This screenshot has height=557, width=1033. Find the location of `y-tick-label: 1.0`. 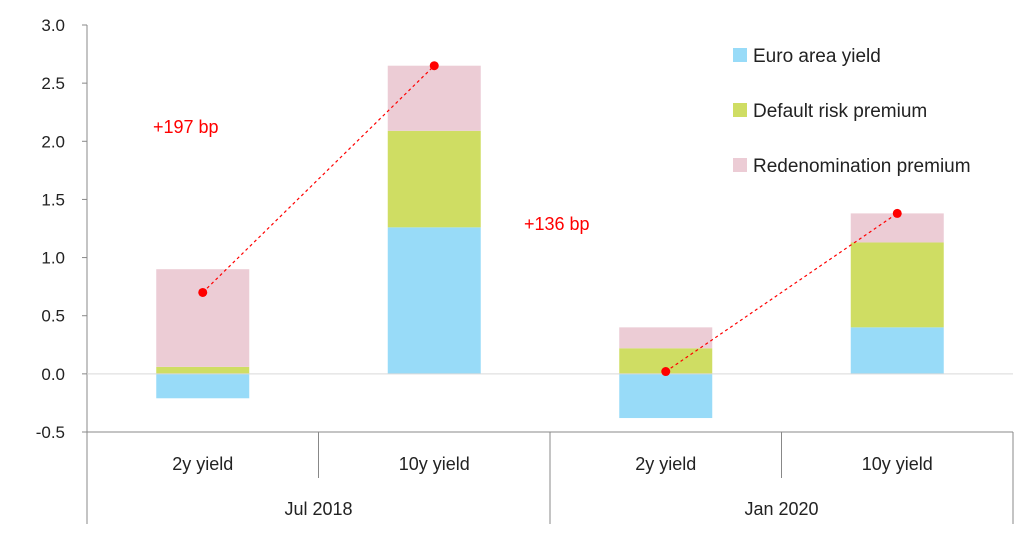

y-tick-label: 1.0 is located at coordinates (53, 258).